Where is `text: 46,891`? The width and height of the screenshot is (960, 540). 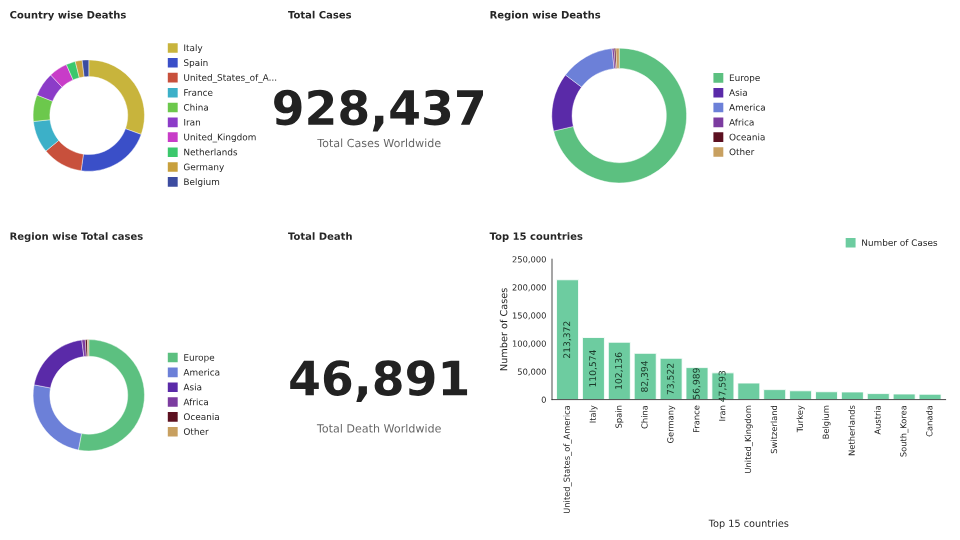 text: 46,891 is located at coordinates (379, 381).